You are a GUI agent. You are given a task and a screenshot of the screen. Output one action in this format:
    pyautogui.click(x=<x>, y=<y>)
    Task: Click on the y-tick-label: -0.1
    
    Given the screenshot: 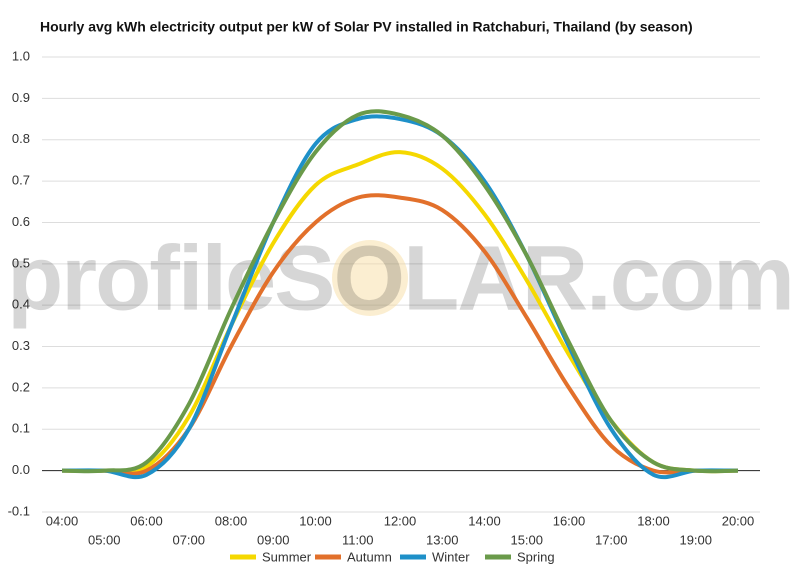 What is the action you would take?
    pyautogui.click(x=19, y=510)
    